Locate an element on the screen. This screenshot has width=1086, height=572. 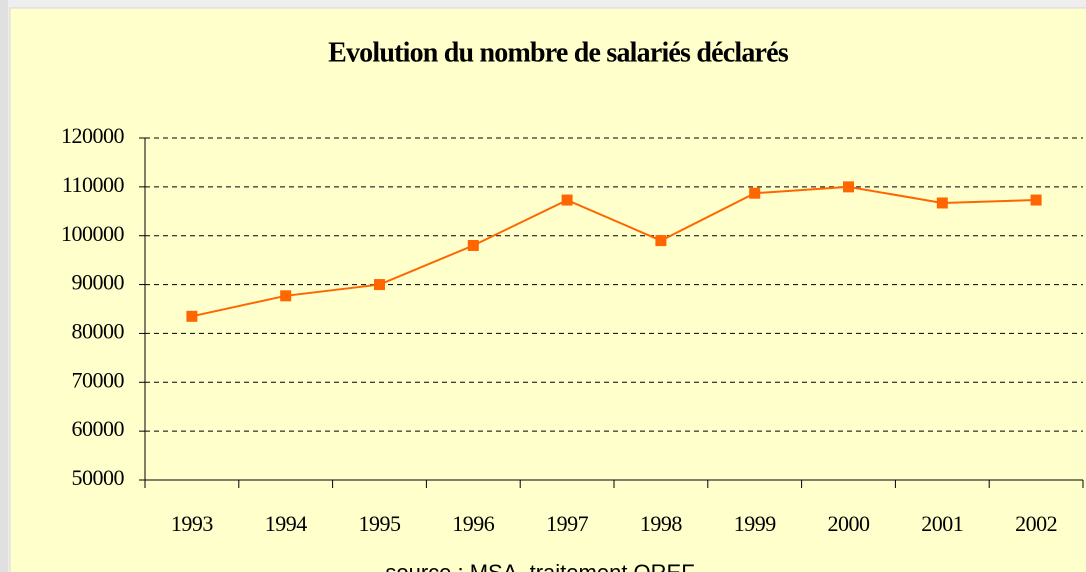
x-tick-label: 1993 is located at coordinates (192, 523).